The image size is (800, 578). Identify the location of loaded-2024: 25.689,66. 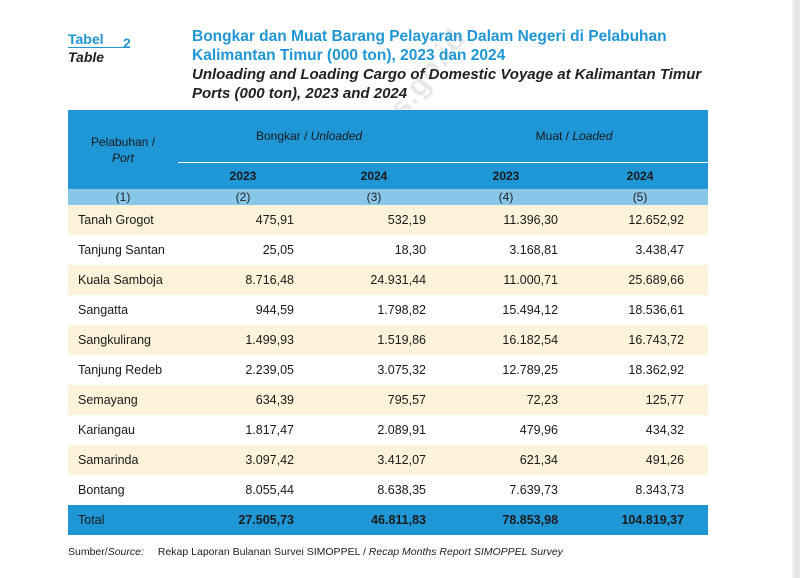
(640, 280).